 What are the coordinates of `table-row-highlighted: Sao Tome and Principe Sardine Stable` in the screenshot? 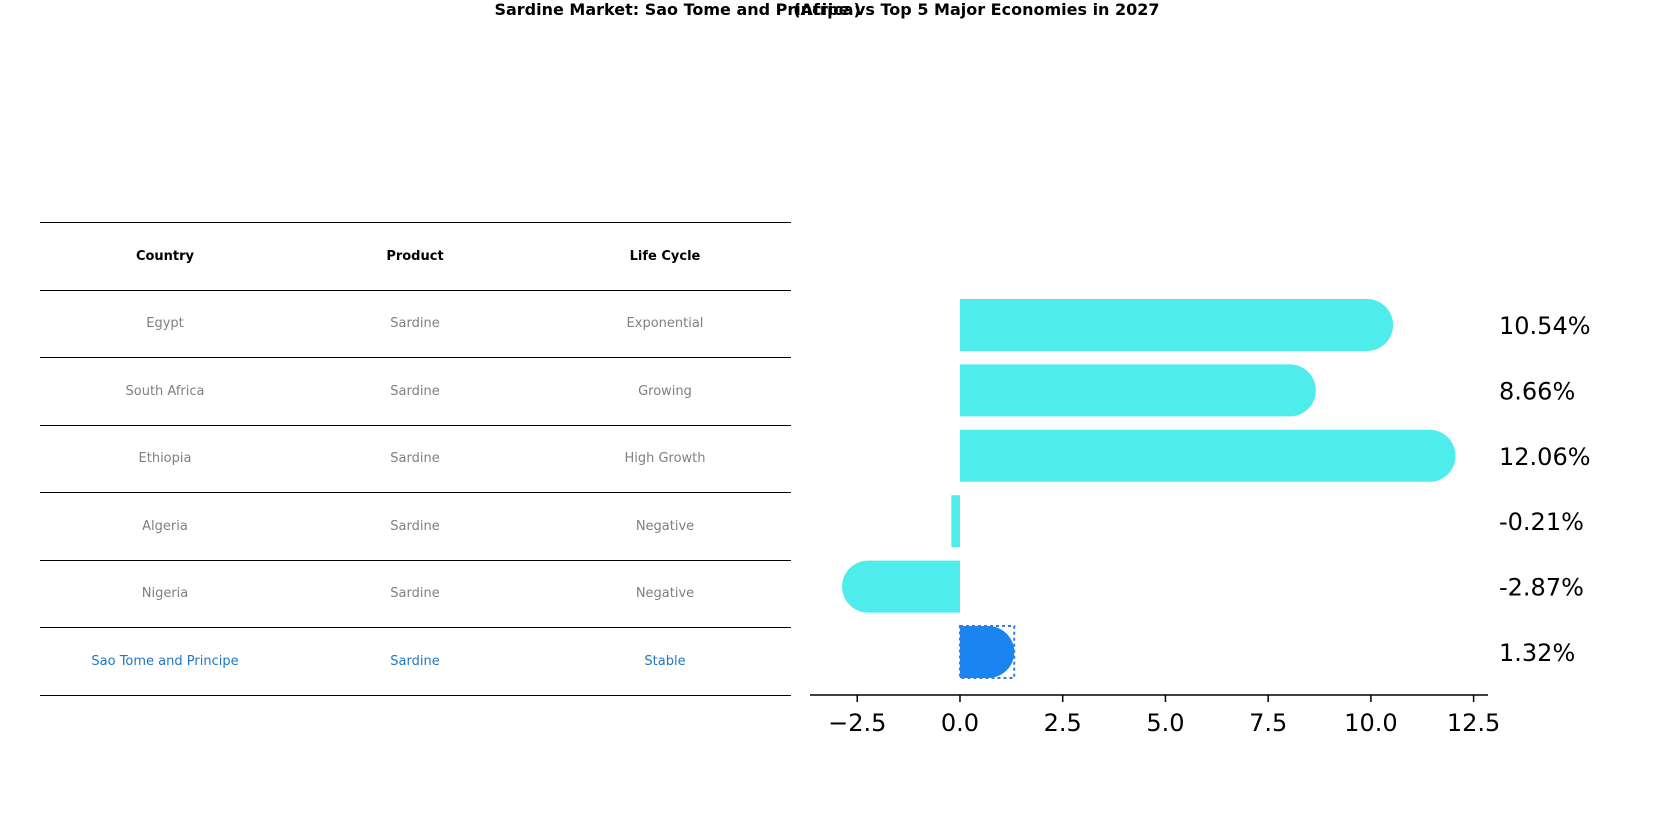 It's located at (415, 661).